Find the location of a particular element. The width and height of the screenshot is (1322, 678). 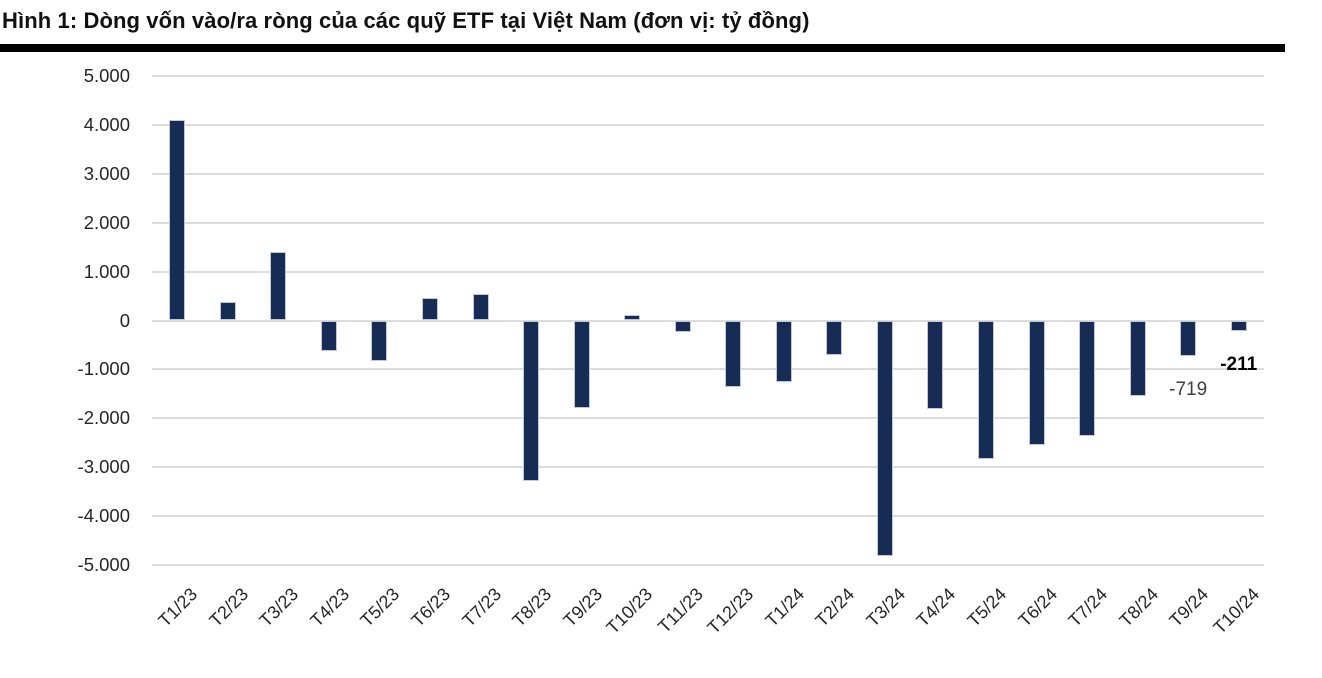

x-axis-tick-label: T11/23 is located at coordinates (680, 610).